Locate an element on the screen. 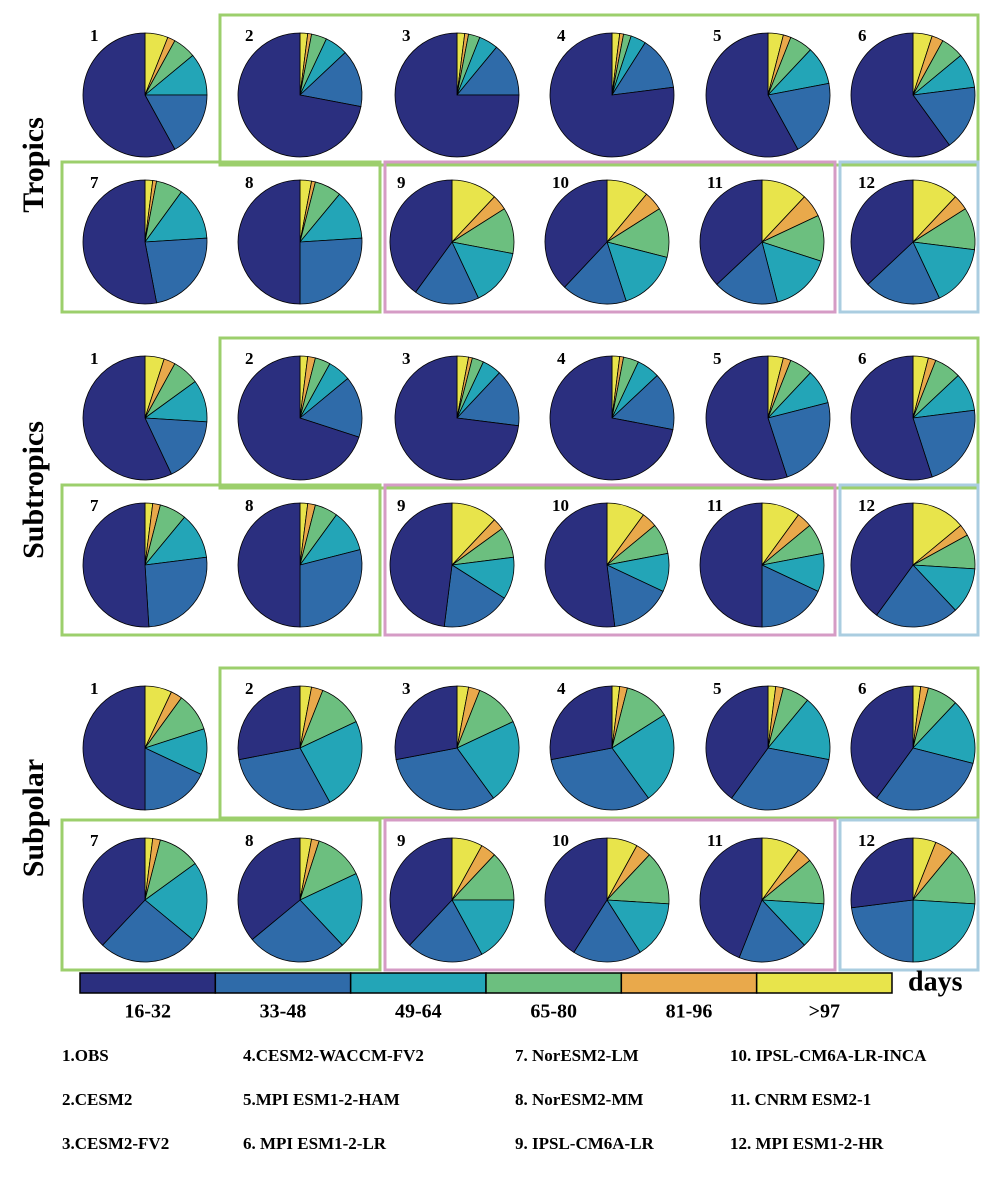 The height and width of the screenshot is (1185, 994). legend-unit: days is located at coordinates (935, 981).